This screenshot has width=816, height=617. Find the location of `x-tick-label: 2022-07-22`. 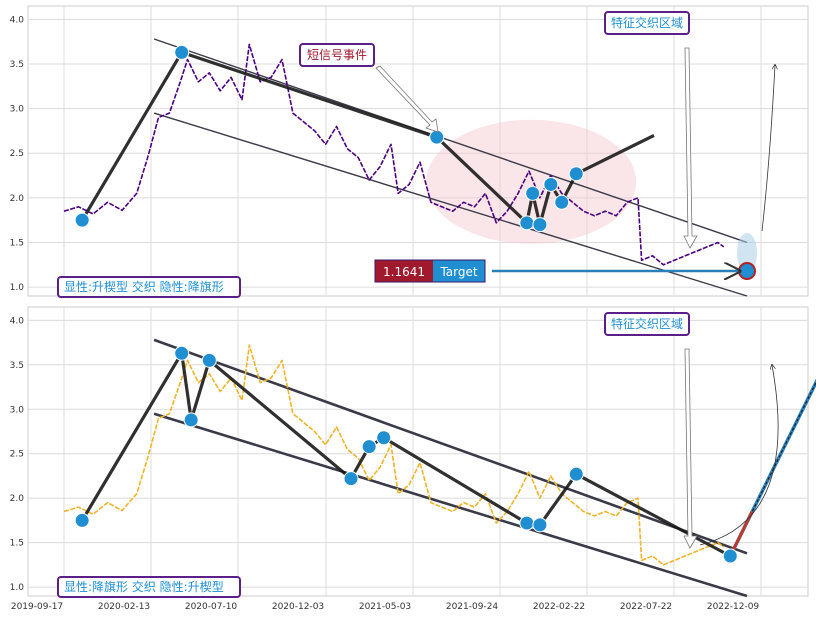

x-tick-label: 2022-07-22 is located at coordinates (646, 607).